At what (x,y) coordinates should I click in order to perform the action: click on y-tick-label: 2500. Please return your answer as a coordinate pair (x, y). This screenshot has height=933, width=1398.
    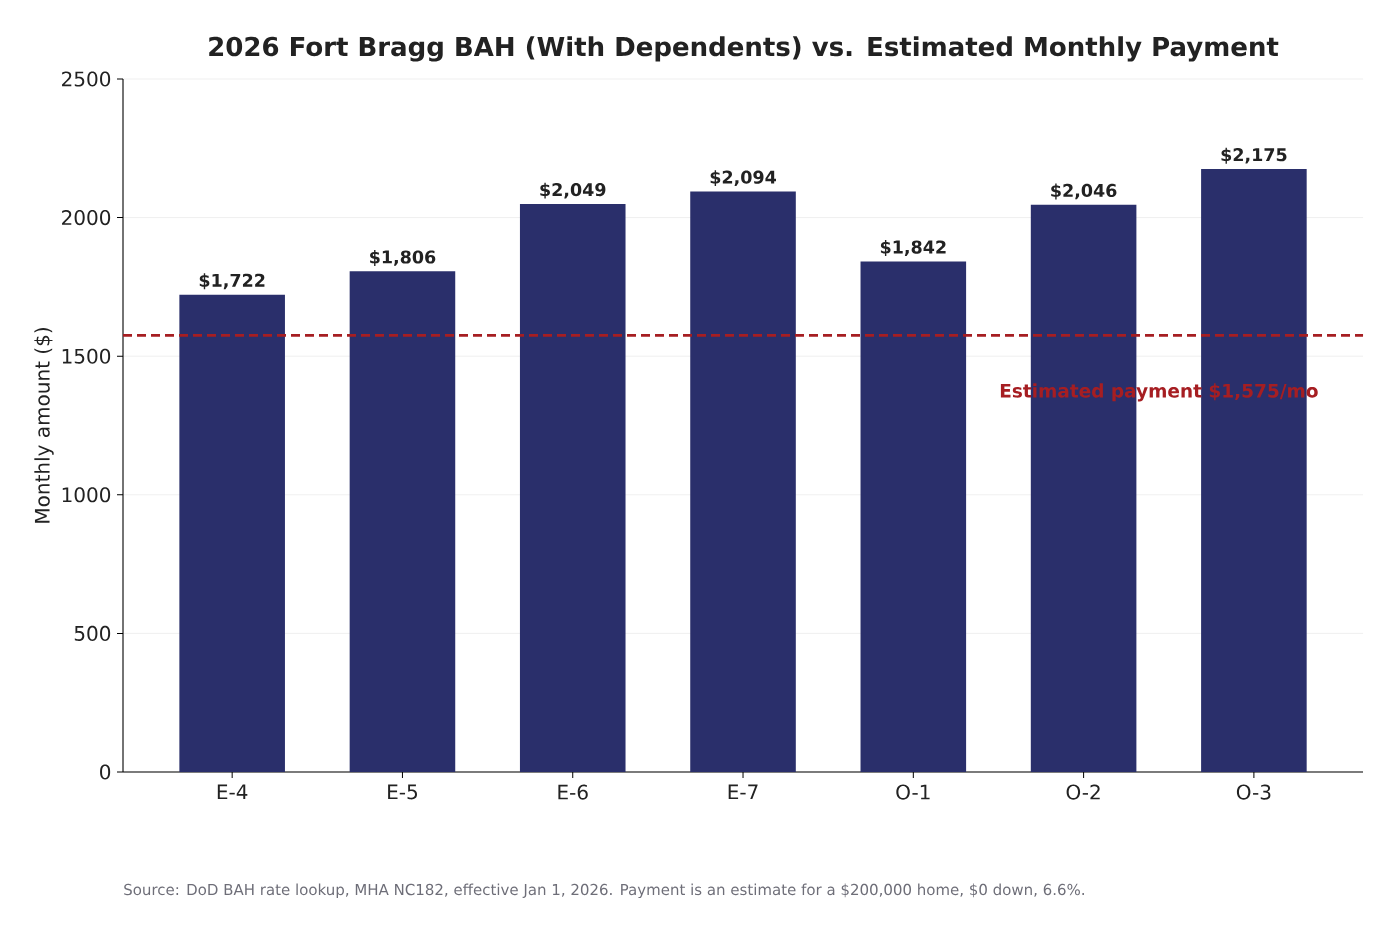
    Looking at the image, I should click on (86, 79).